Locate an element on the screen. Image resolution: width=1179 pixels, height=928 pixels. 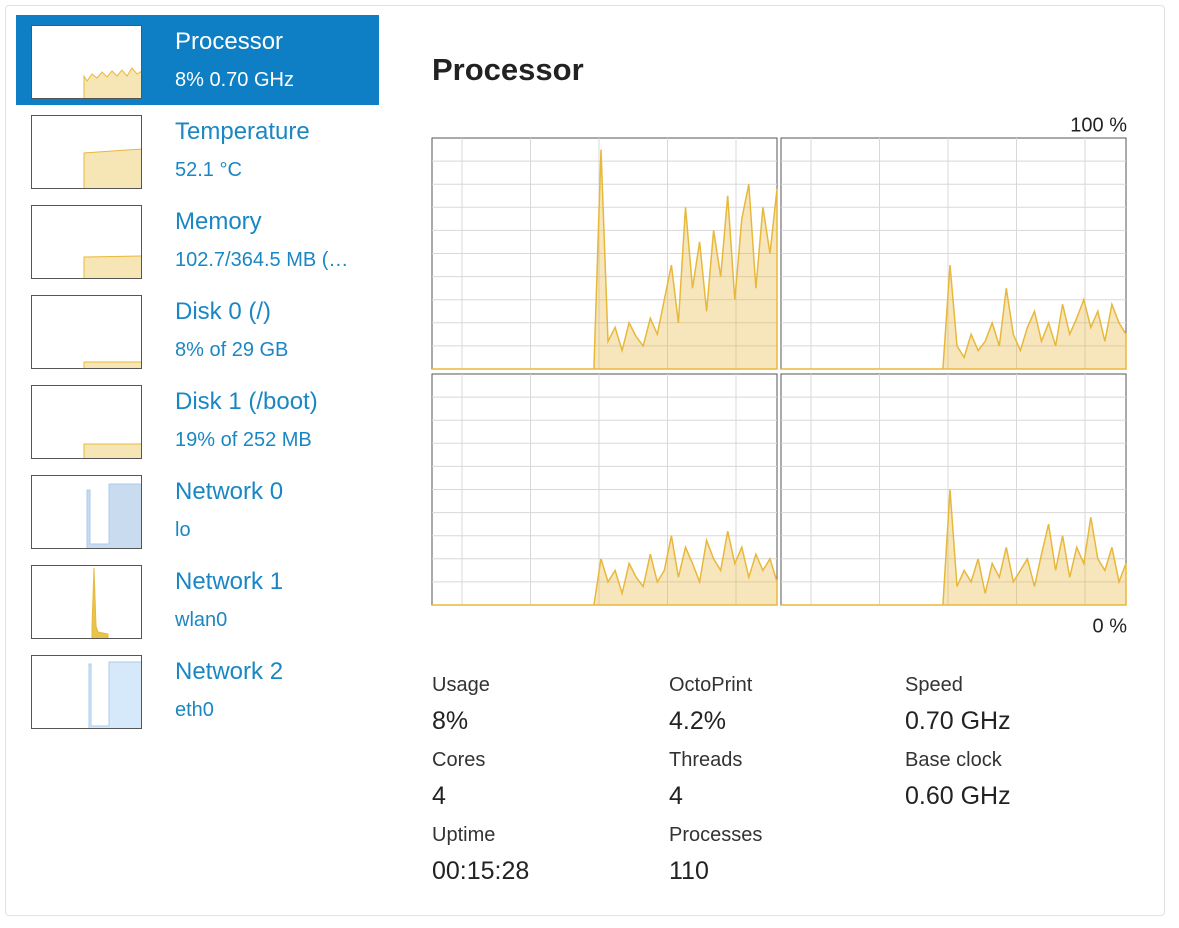
stat-value: 0.70 GHz is located at coordinates (958, 721).